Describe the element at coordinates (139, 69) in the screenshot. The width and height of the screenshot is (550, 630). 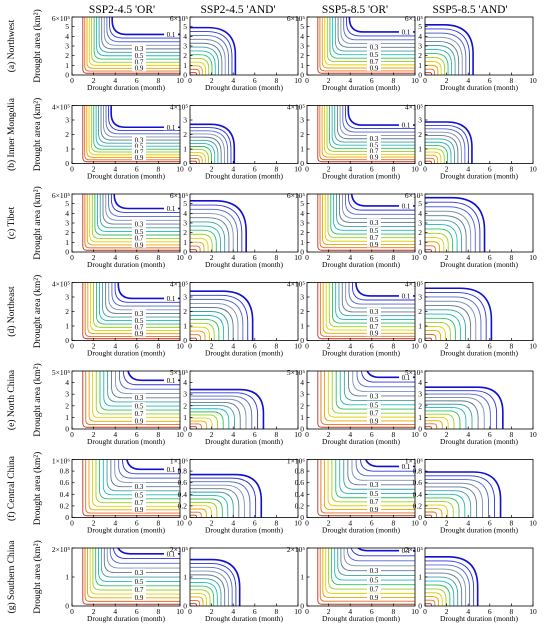
I see `contour-label: 0.9` at that location.